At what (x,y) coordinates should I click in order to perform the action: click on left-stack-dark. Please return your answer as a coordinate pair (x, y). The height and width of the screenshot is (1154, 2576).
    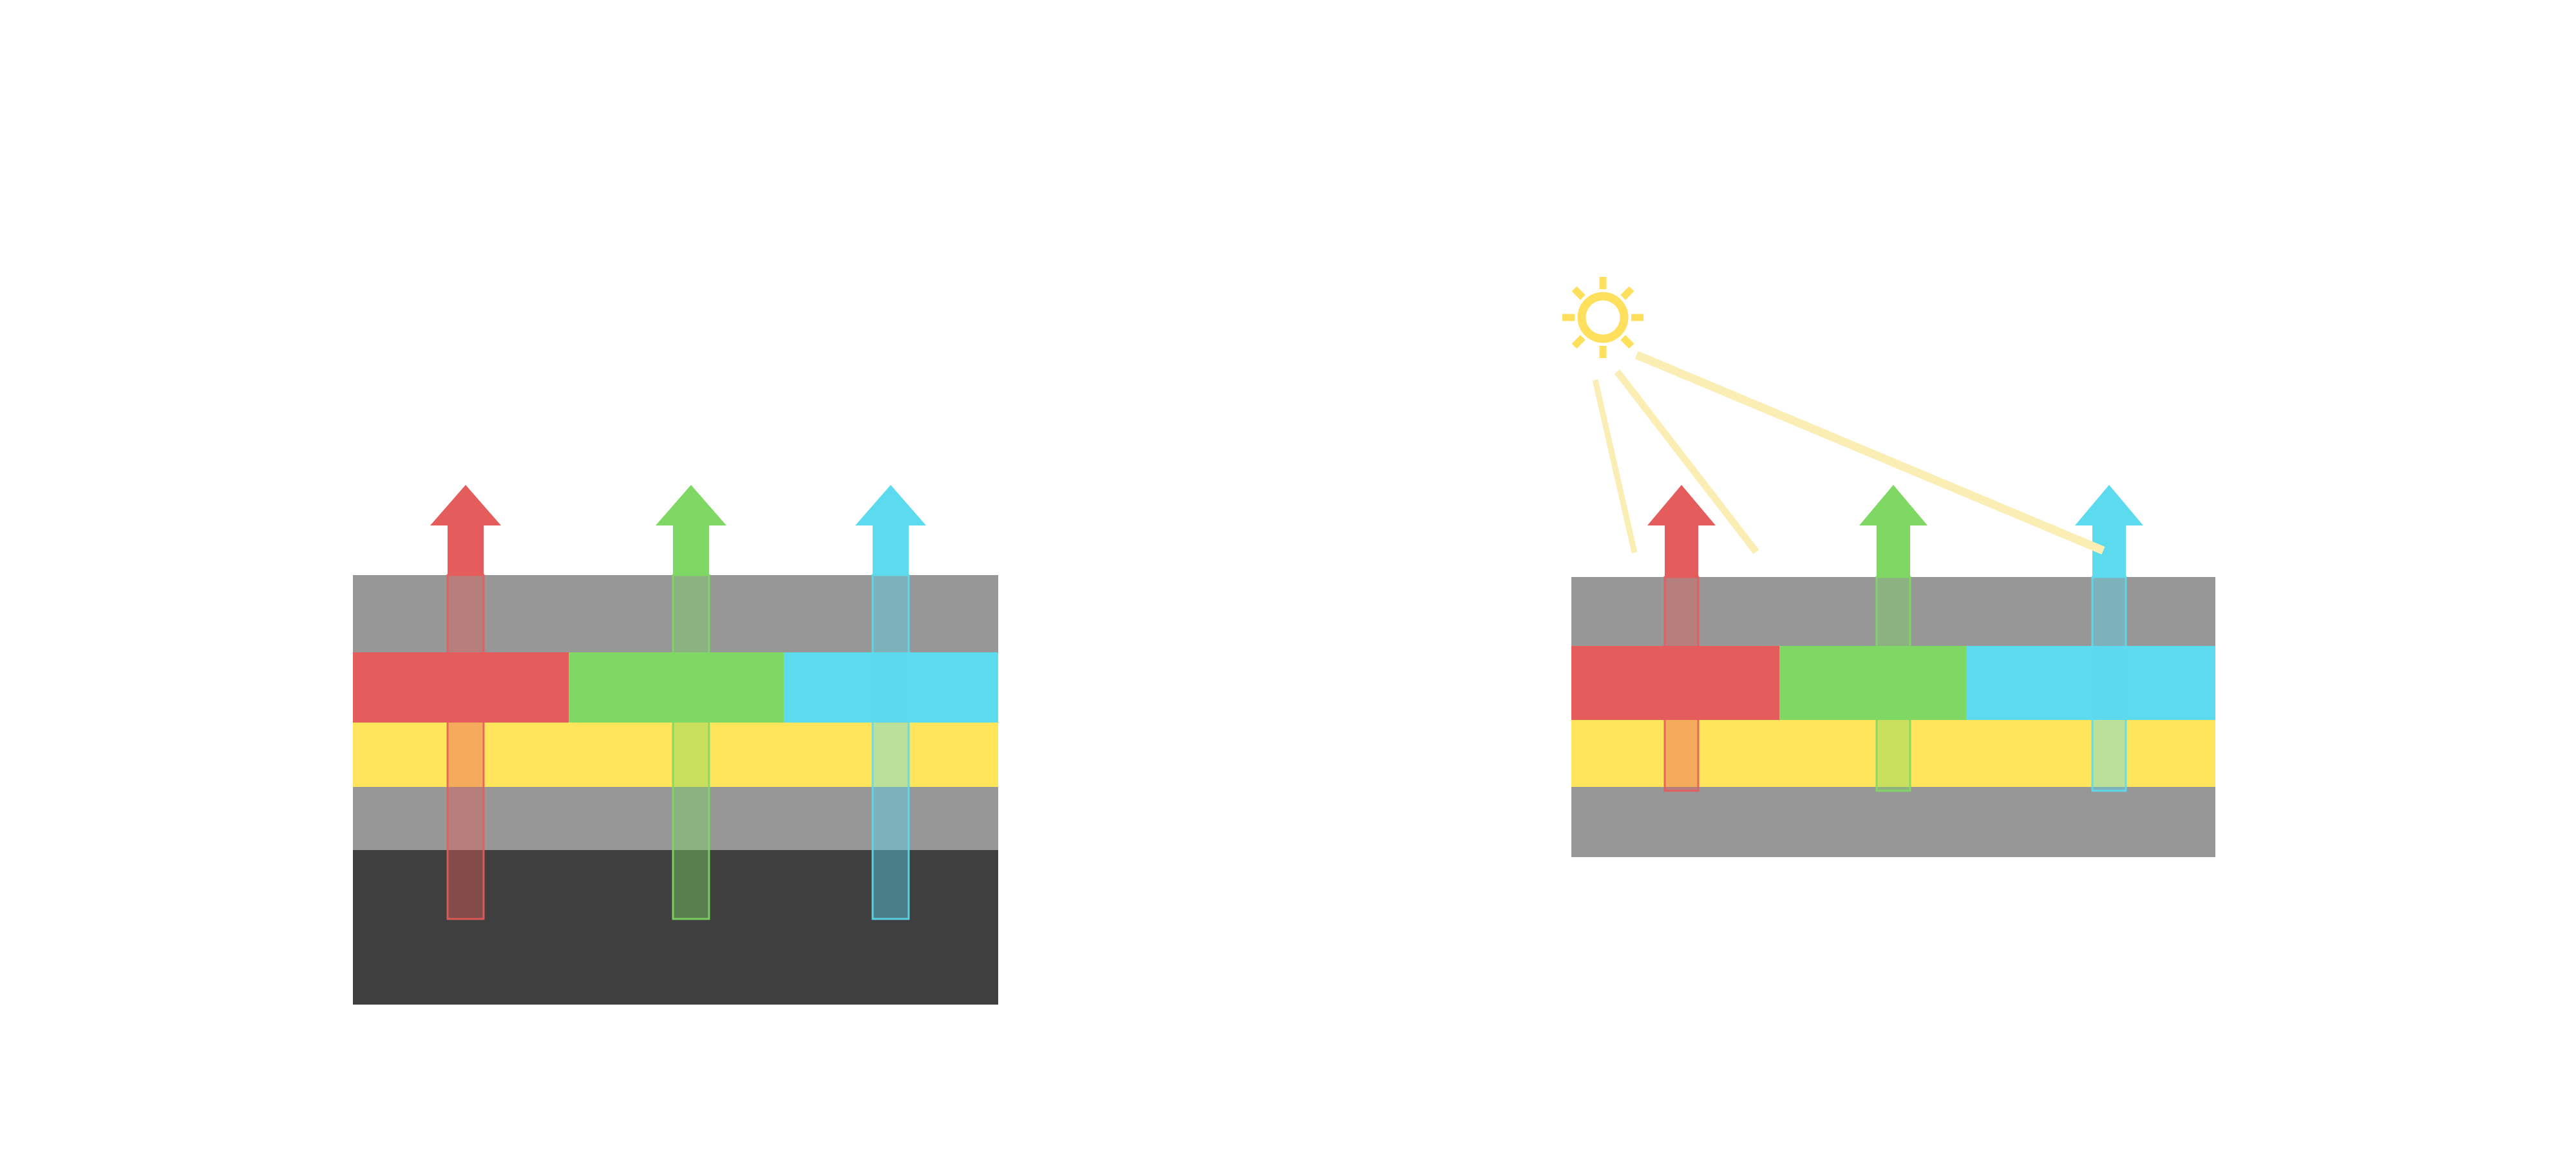
    Looking at the image, I should click on (676, 745).